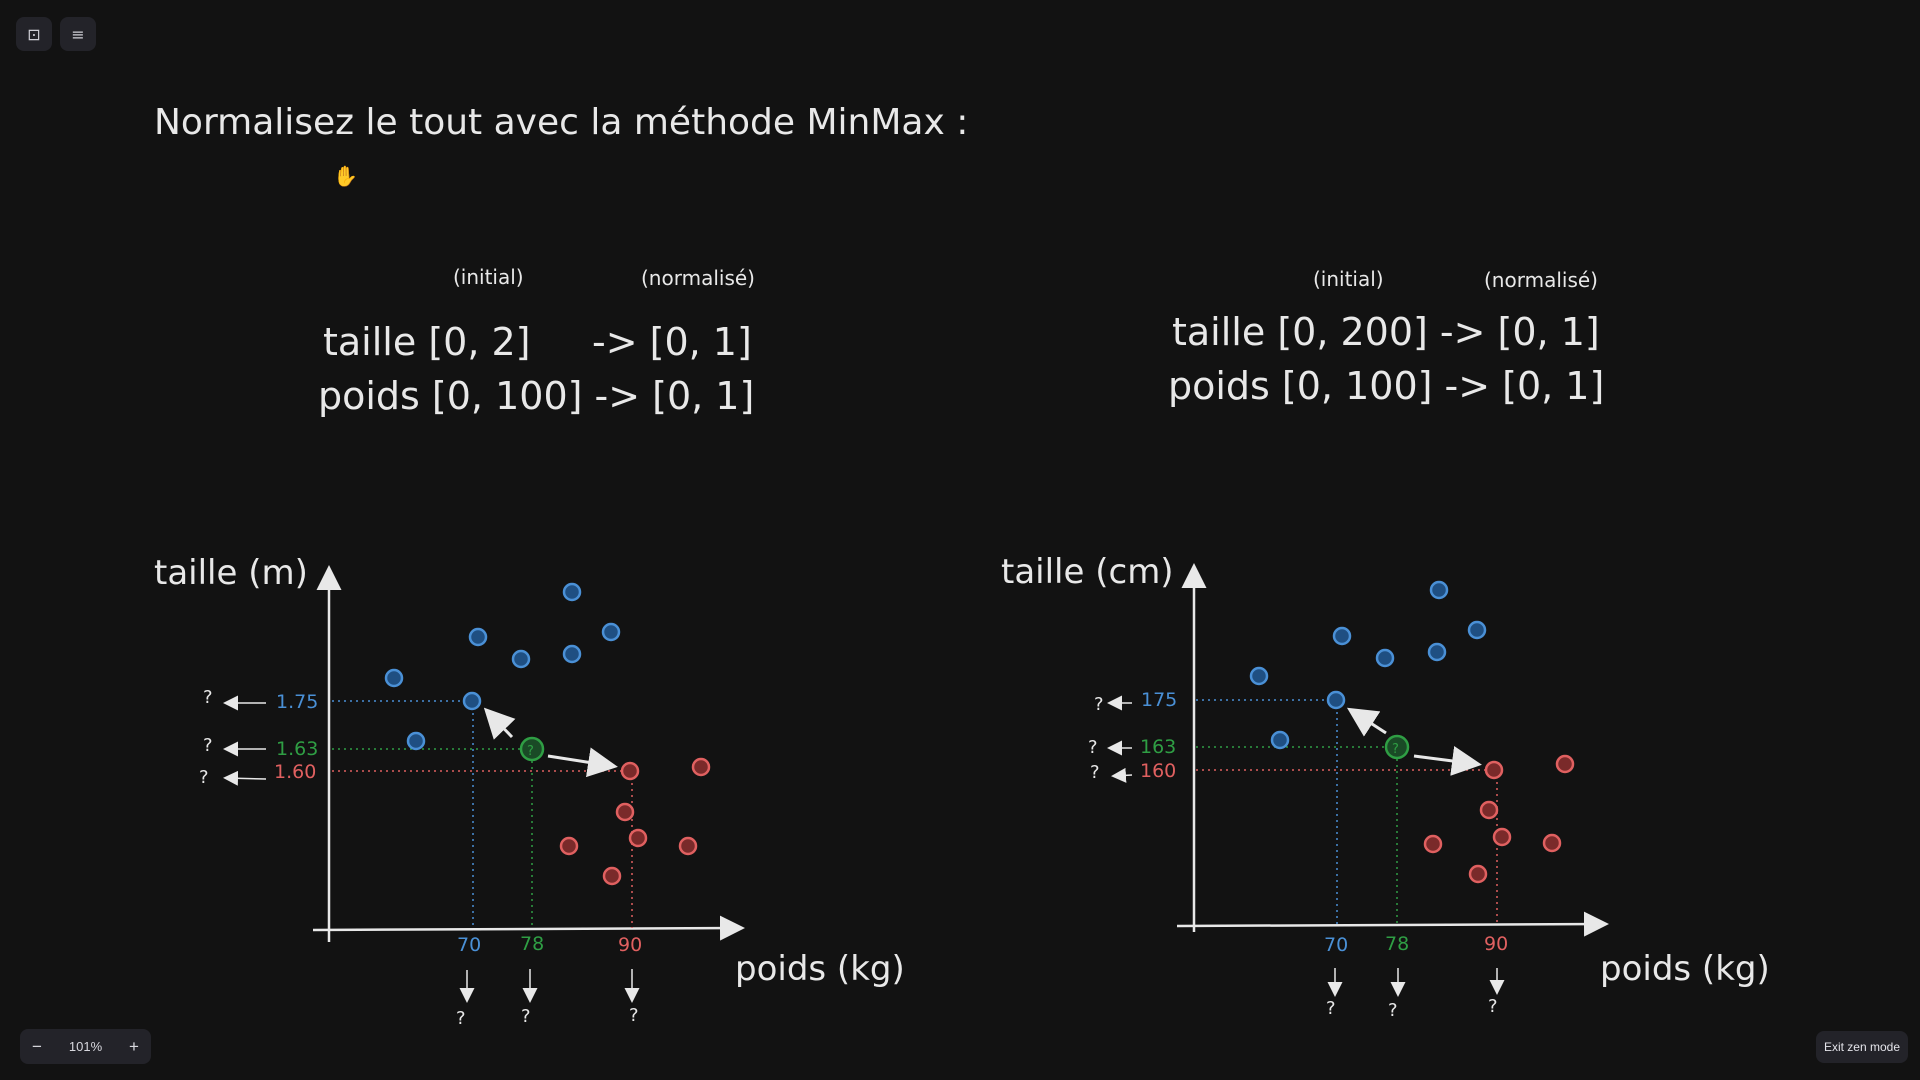  What do you see at coordinates (630, 945) in the screenshot?
I see `left-x-tick-3: 90` at bounding box center [630, 945].